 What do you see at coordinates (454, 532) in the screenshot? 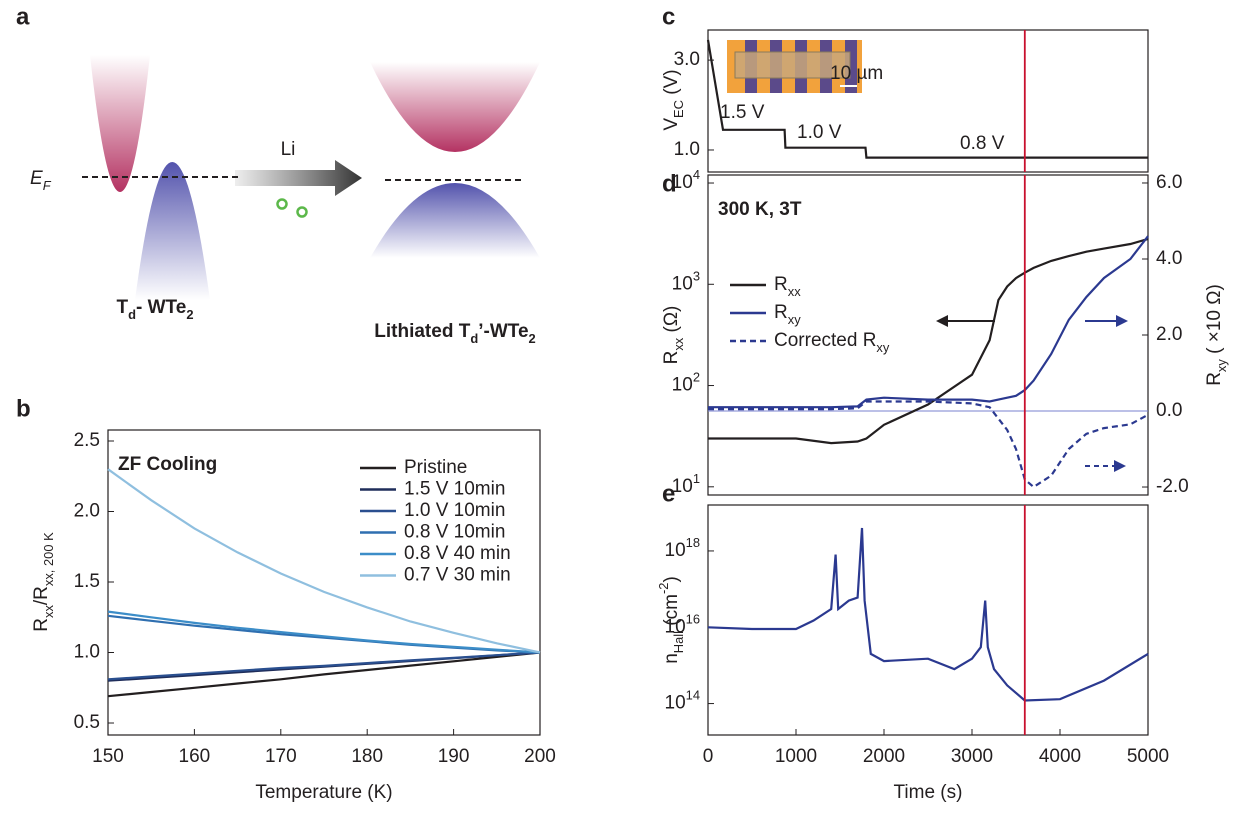
I see `legend-label: 0.8 V 10min` at bounding box center [454, 532].